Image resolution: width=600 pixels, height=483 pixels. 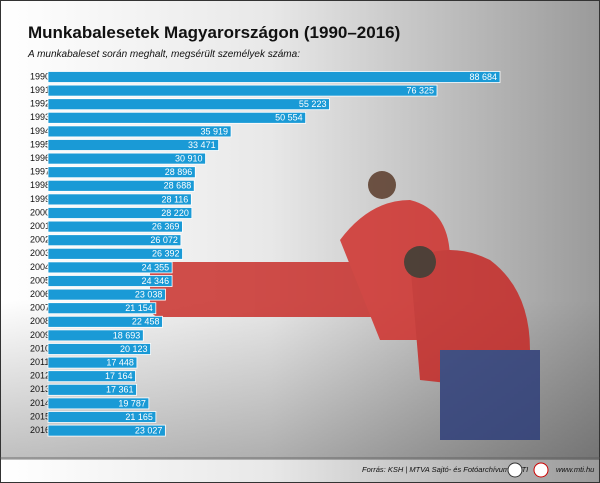 I want to click on y-tick-label: 2008, so click(x=40, y=321).